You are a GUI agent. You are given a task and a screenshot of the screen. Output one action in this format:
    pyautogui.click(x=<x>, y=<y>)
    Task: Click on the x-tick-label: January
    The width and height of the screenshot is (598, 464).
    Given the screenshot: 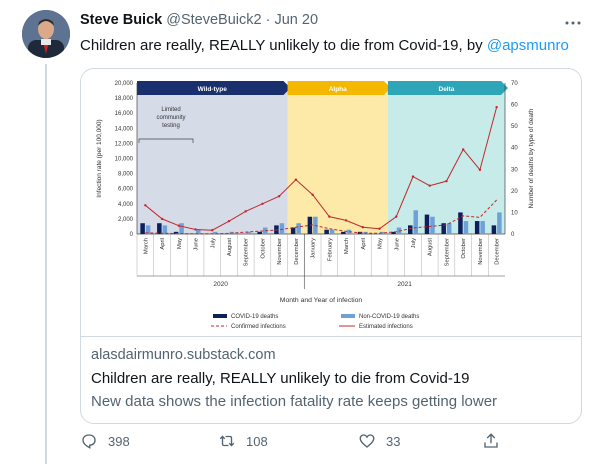 What is the action you would take?
    pyautogui.click(x=314, y=248)
    